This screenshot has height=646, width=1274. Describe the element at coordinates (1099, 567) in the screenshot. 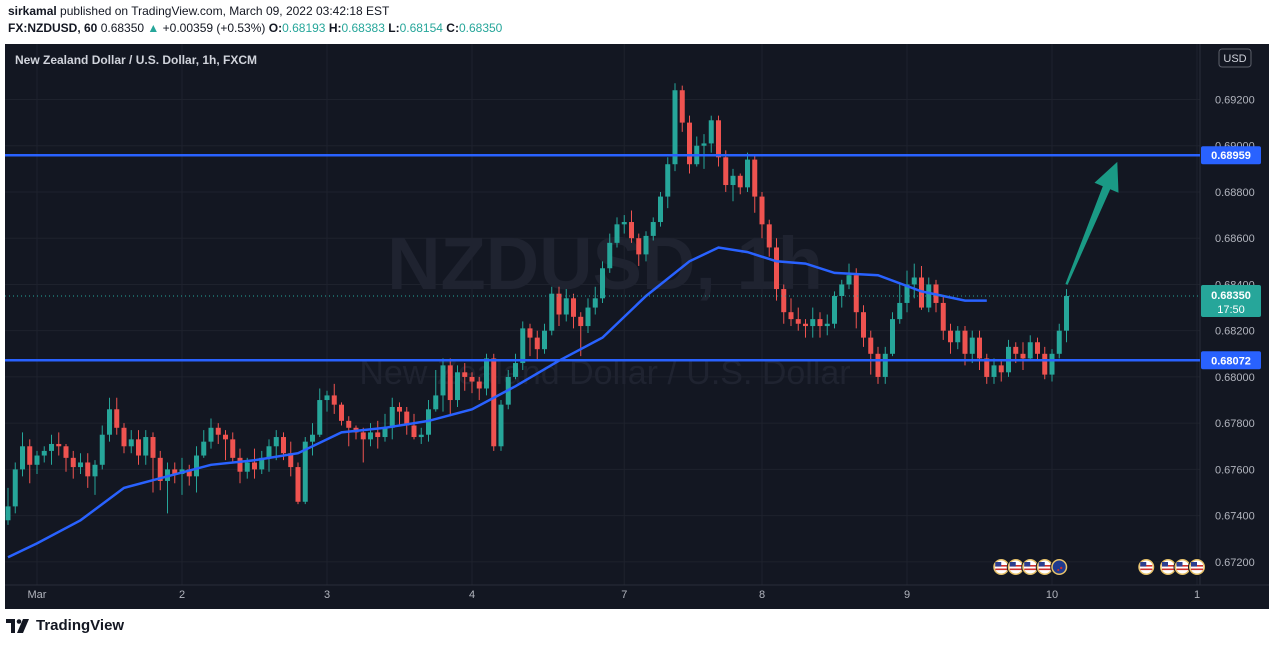

I see `event-icons` at that location.